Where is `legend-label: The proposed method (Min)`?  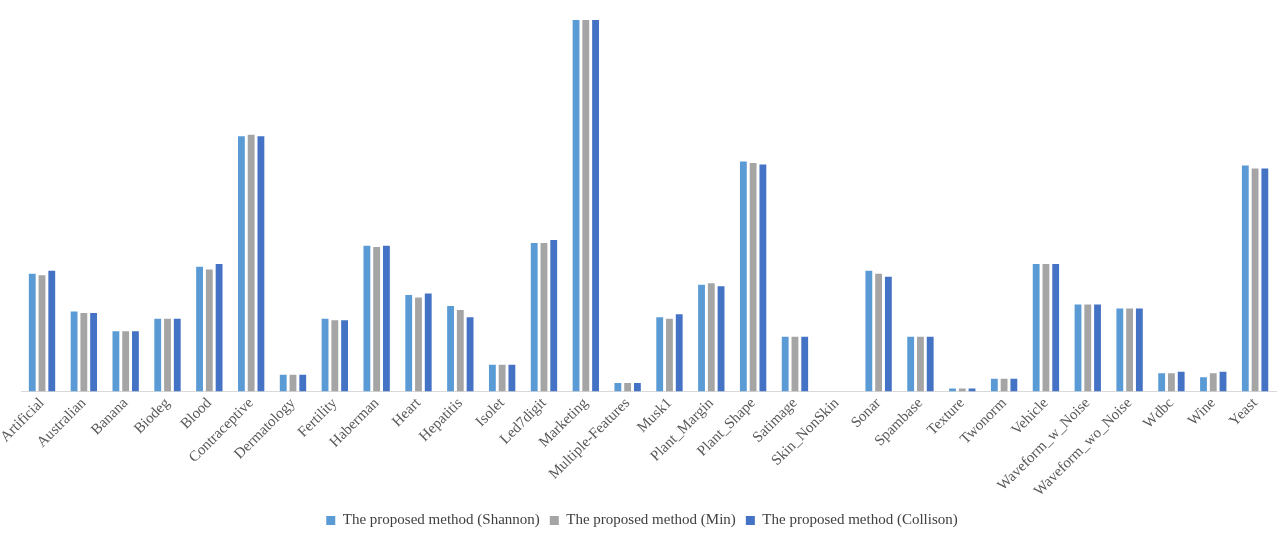 legend-label: The proposed method (Min) is located at coordinates (651, 520).